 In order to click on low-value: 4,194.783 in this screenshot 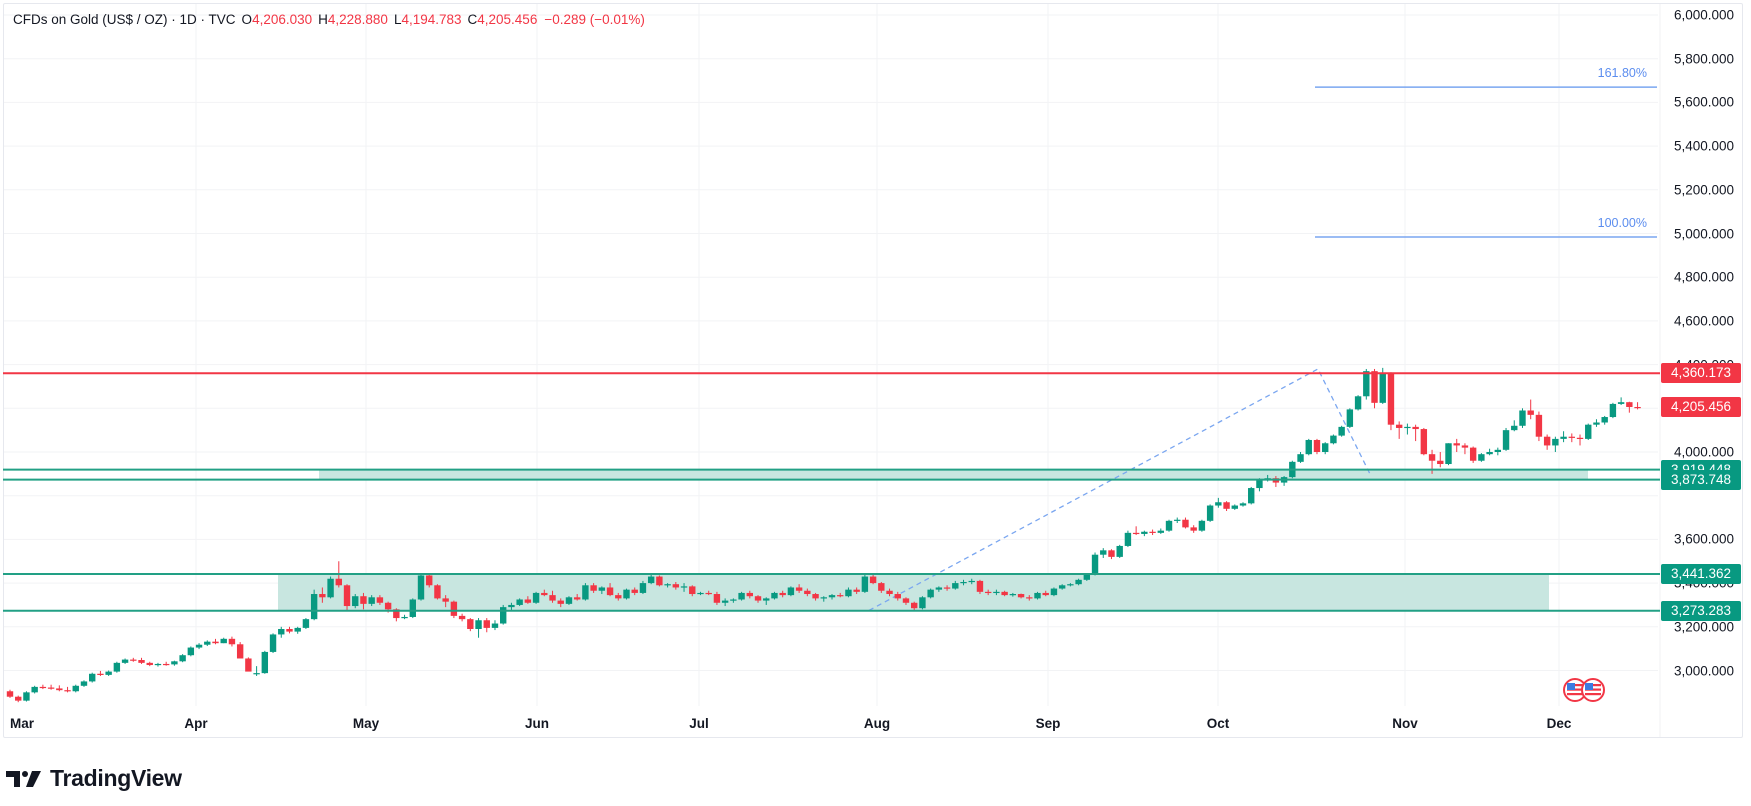, I will do `click(431, 19)`.